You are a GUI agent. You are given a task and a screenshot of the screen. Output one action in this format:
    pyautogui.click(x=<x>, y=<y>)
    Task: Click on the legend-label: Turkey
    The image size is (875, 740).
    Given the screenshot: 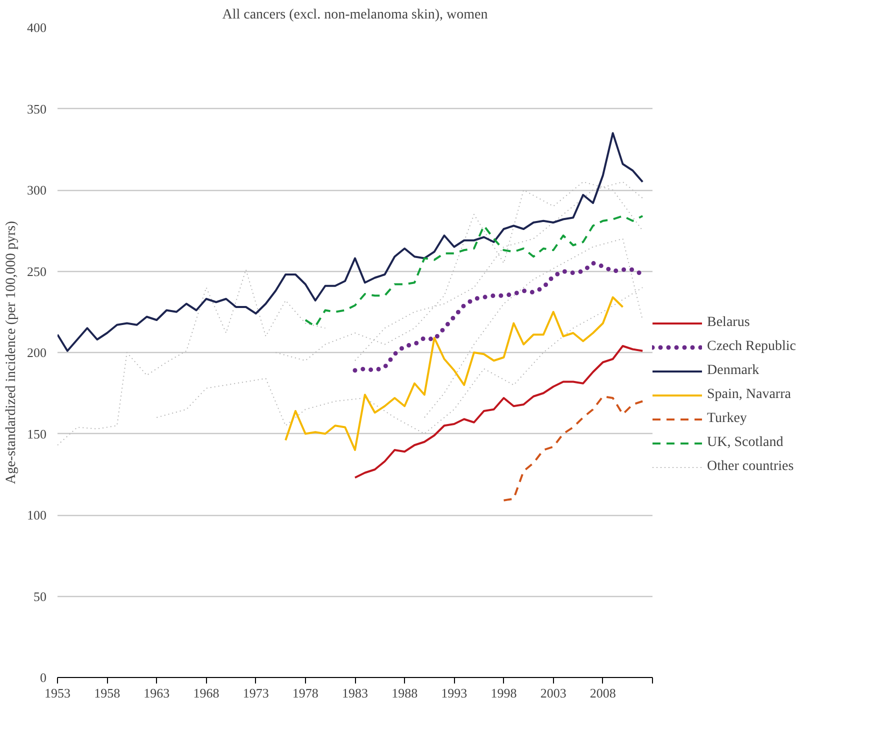 What is the action you would take?
    pyautogui.click(x=727, y=419)
    